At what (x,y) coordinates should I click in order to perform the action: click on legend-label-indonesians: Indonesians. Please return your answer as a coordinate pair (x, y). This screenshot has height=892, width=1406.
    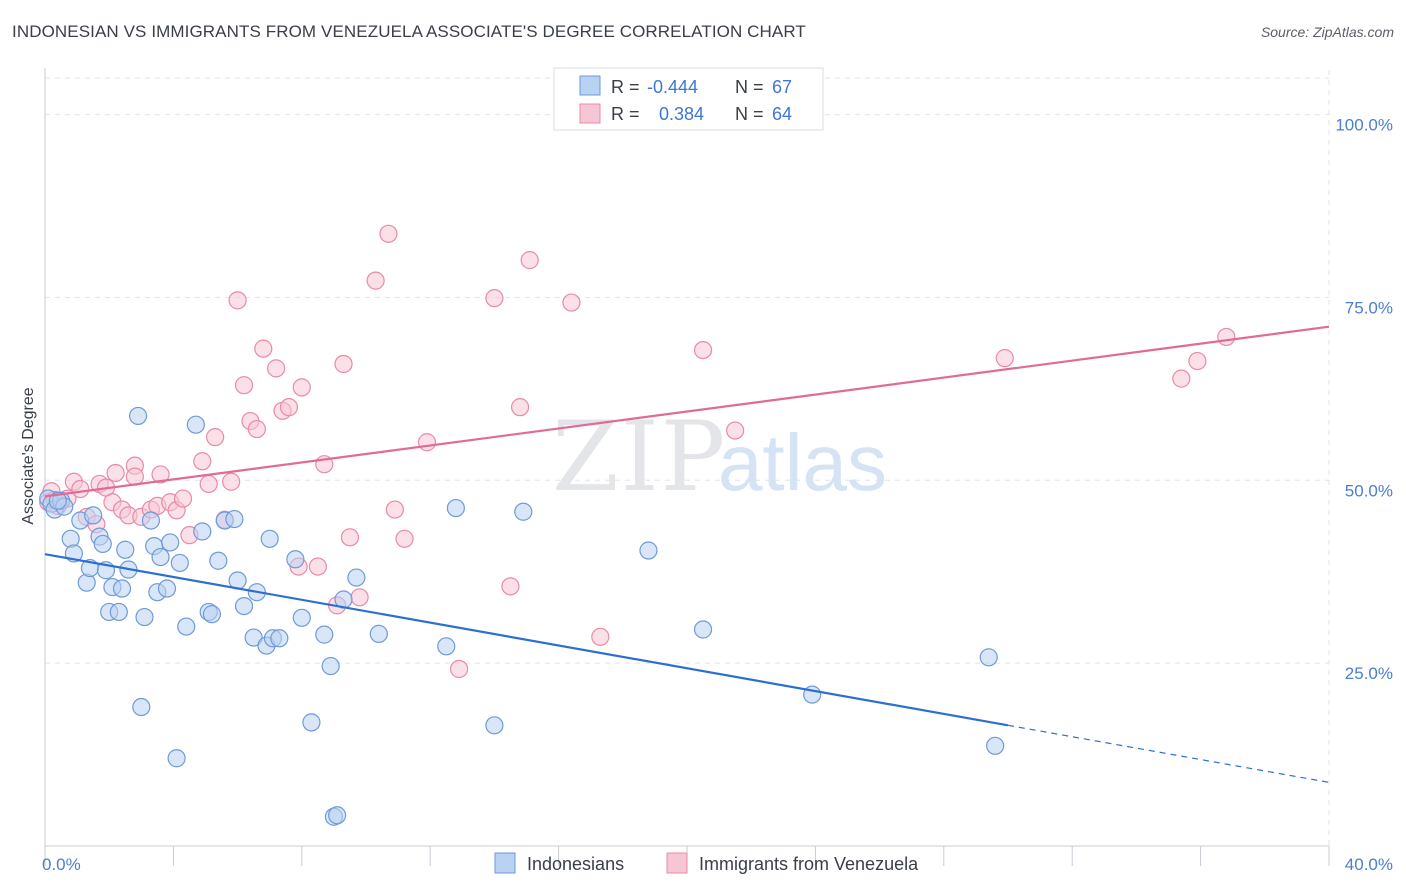
    Looking at the image, I should click on (575, 864).